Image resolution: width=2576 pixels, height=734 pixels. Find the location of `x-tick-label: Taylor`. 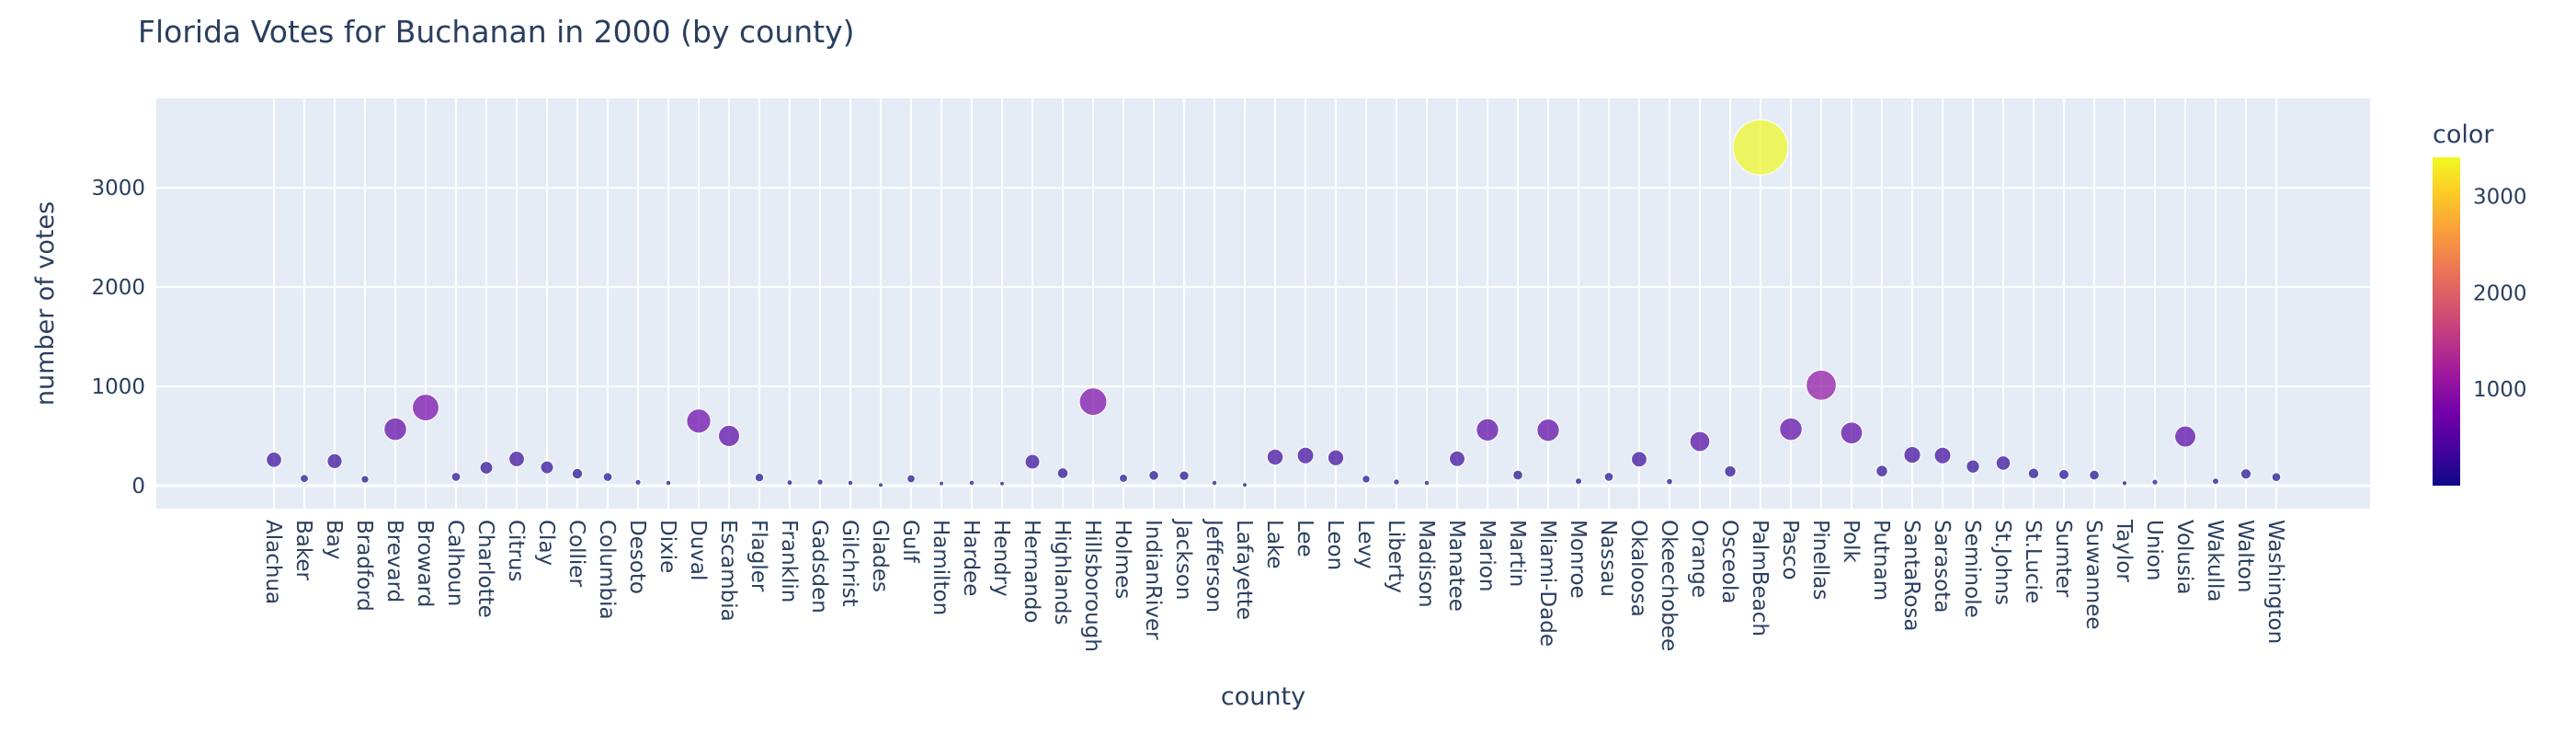

x-tick-label: Taylor is located at coordinates (2124, 550).